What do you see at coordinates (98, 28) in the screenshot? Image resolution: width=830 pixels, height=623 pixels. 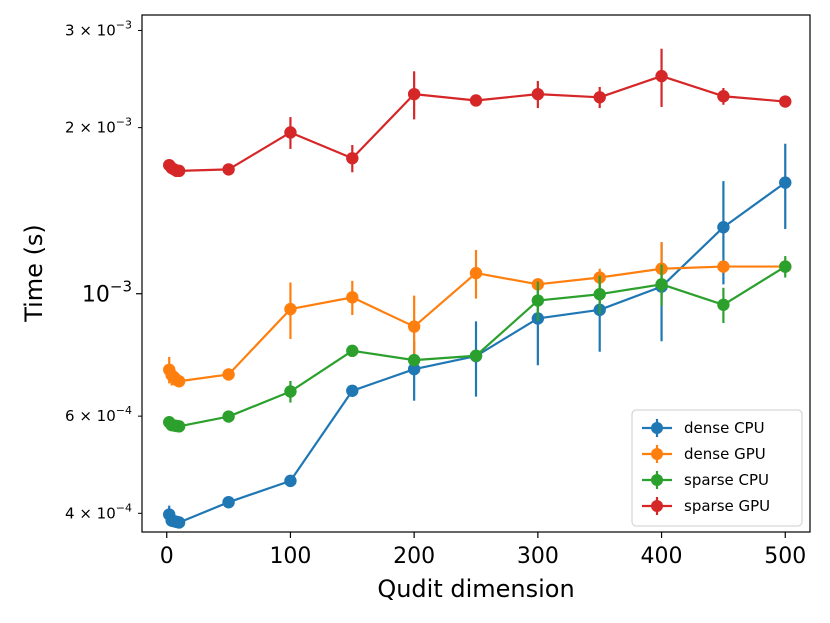 I see `y-tick-label: 3 × 10⁻³` at bounding box center [98, 28].